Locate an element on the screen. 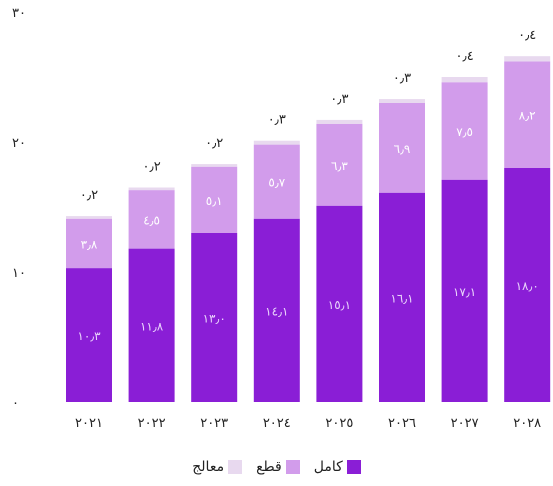  data-label: ٨٫٢ is located at coordinates (527, 116).